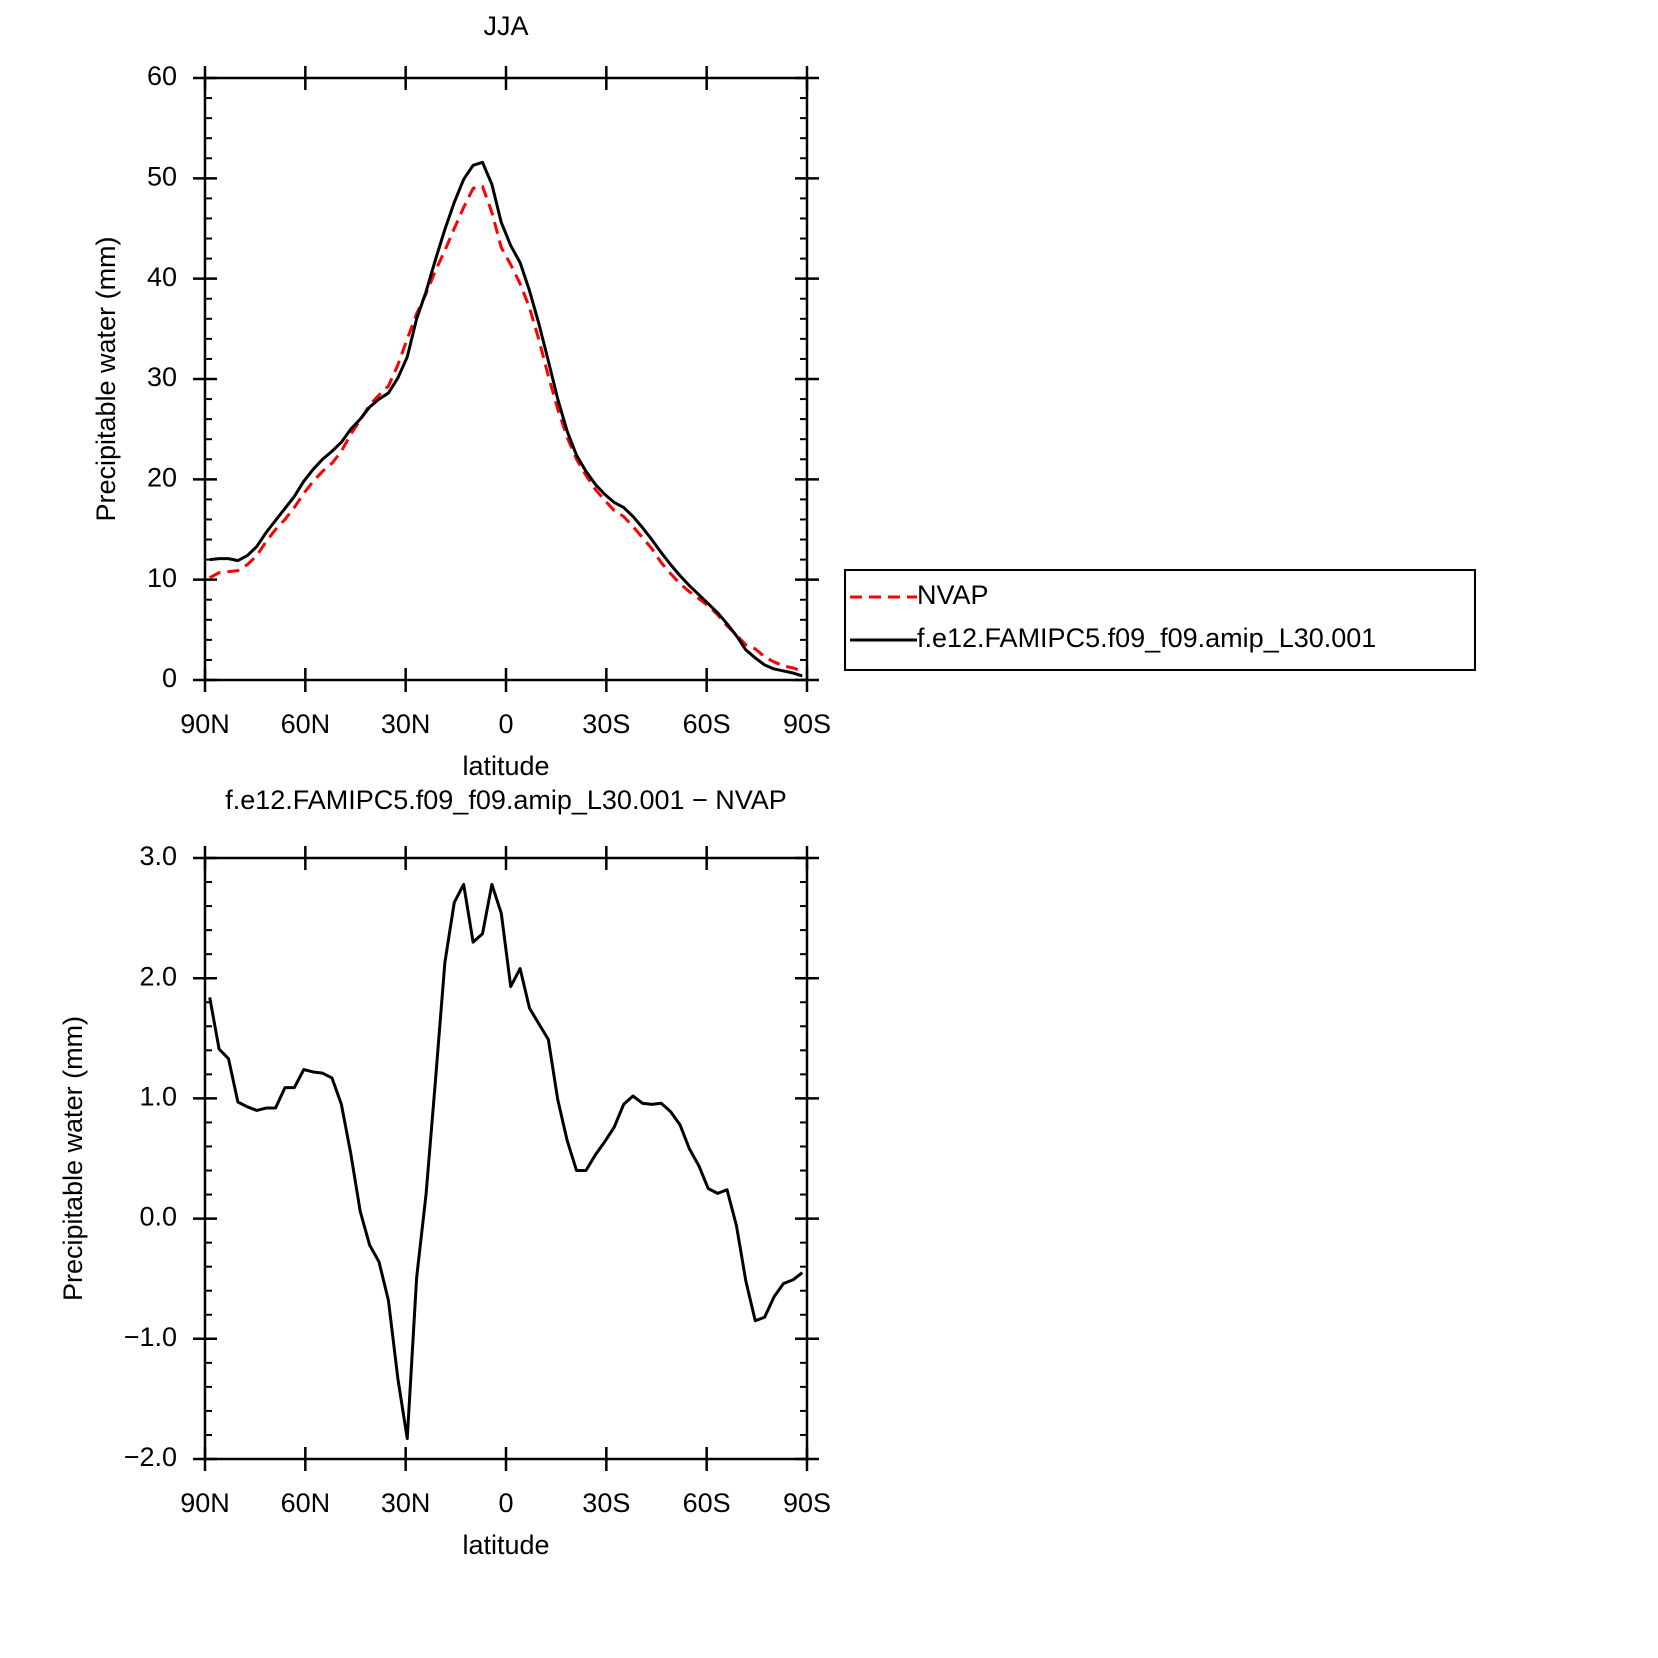 Image resolution: width=1658 pixels, height=1658 pixels. What do you see at coordinates (162, 176) in the screenshot?
I see `y-tick-label: 50` at bounding box center [162, 176].